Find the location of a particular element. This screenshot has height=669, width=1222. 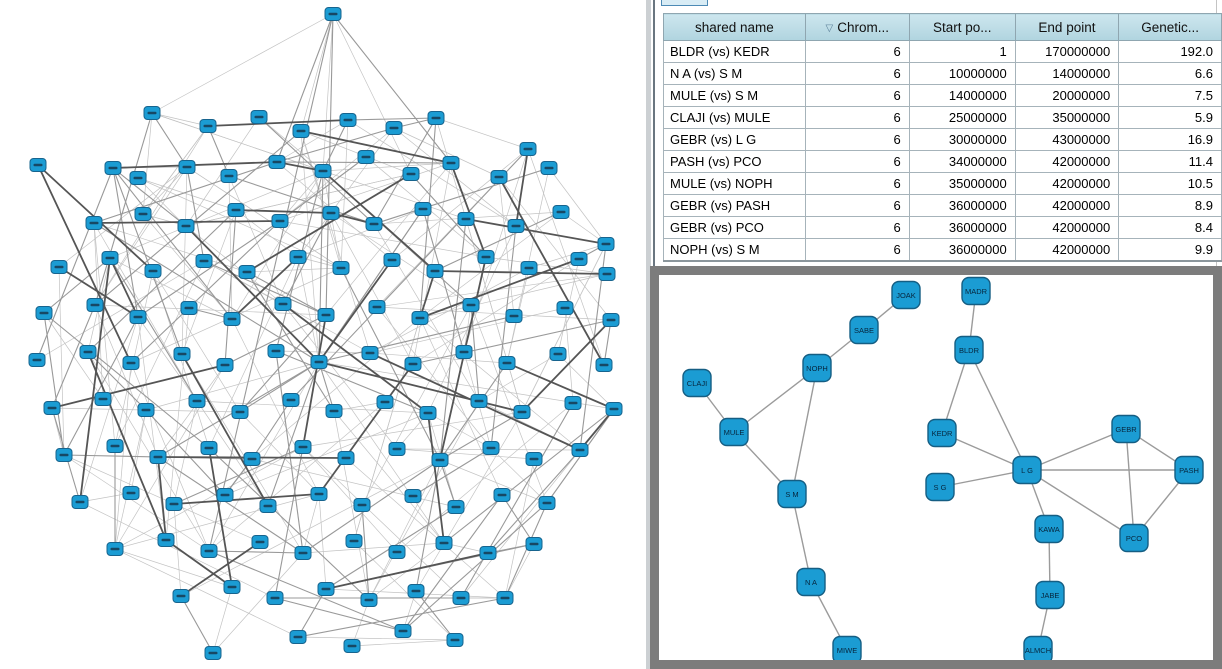

table-row: PASH (vs) PCO 6 34000000 42000000 11.4 is located at coordinates (942, 161).